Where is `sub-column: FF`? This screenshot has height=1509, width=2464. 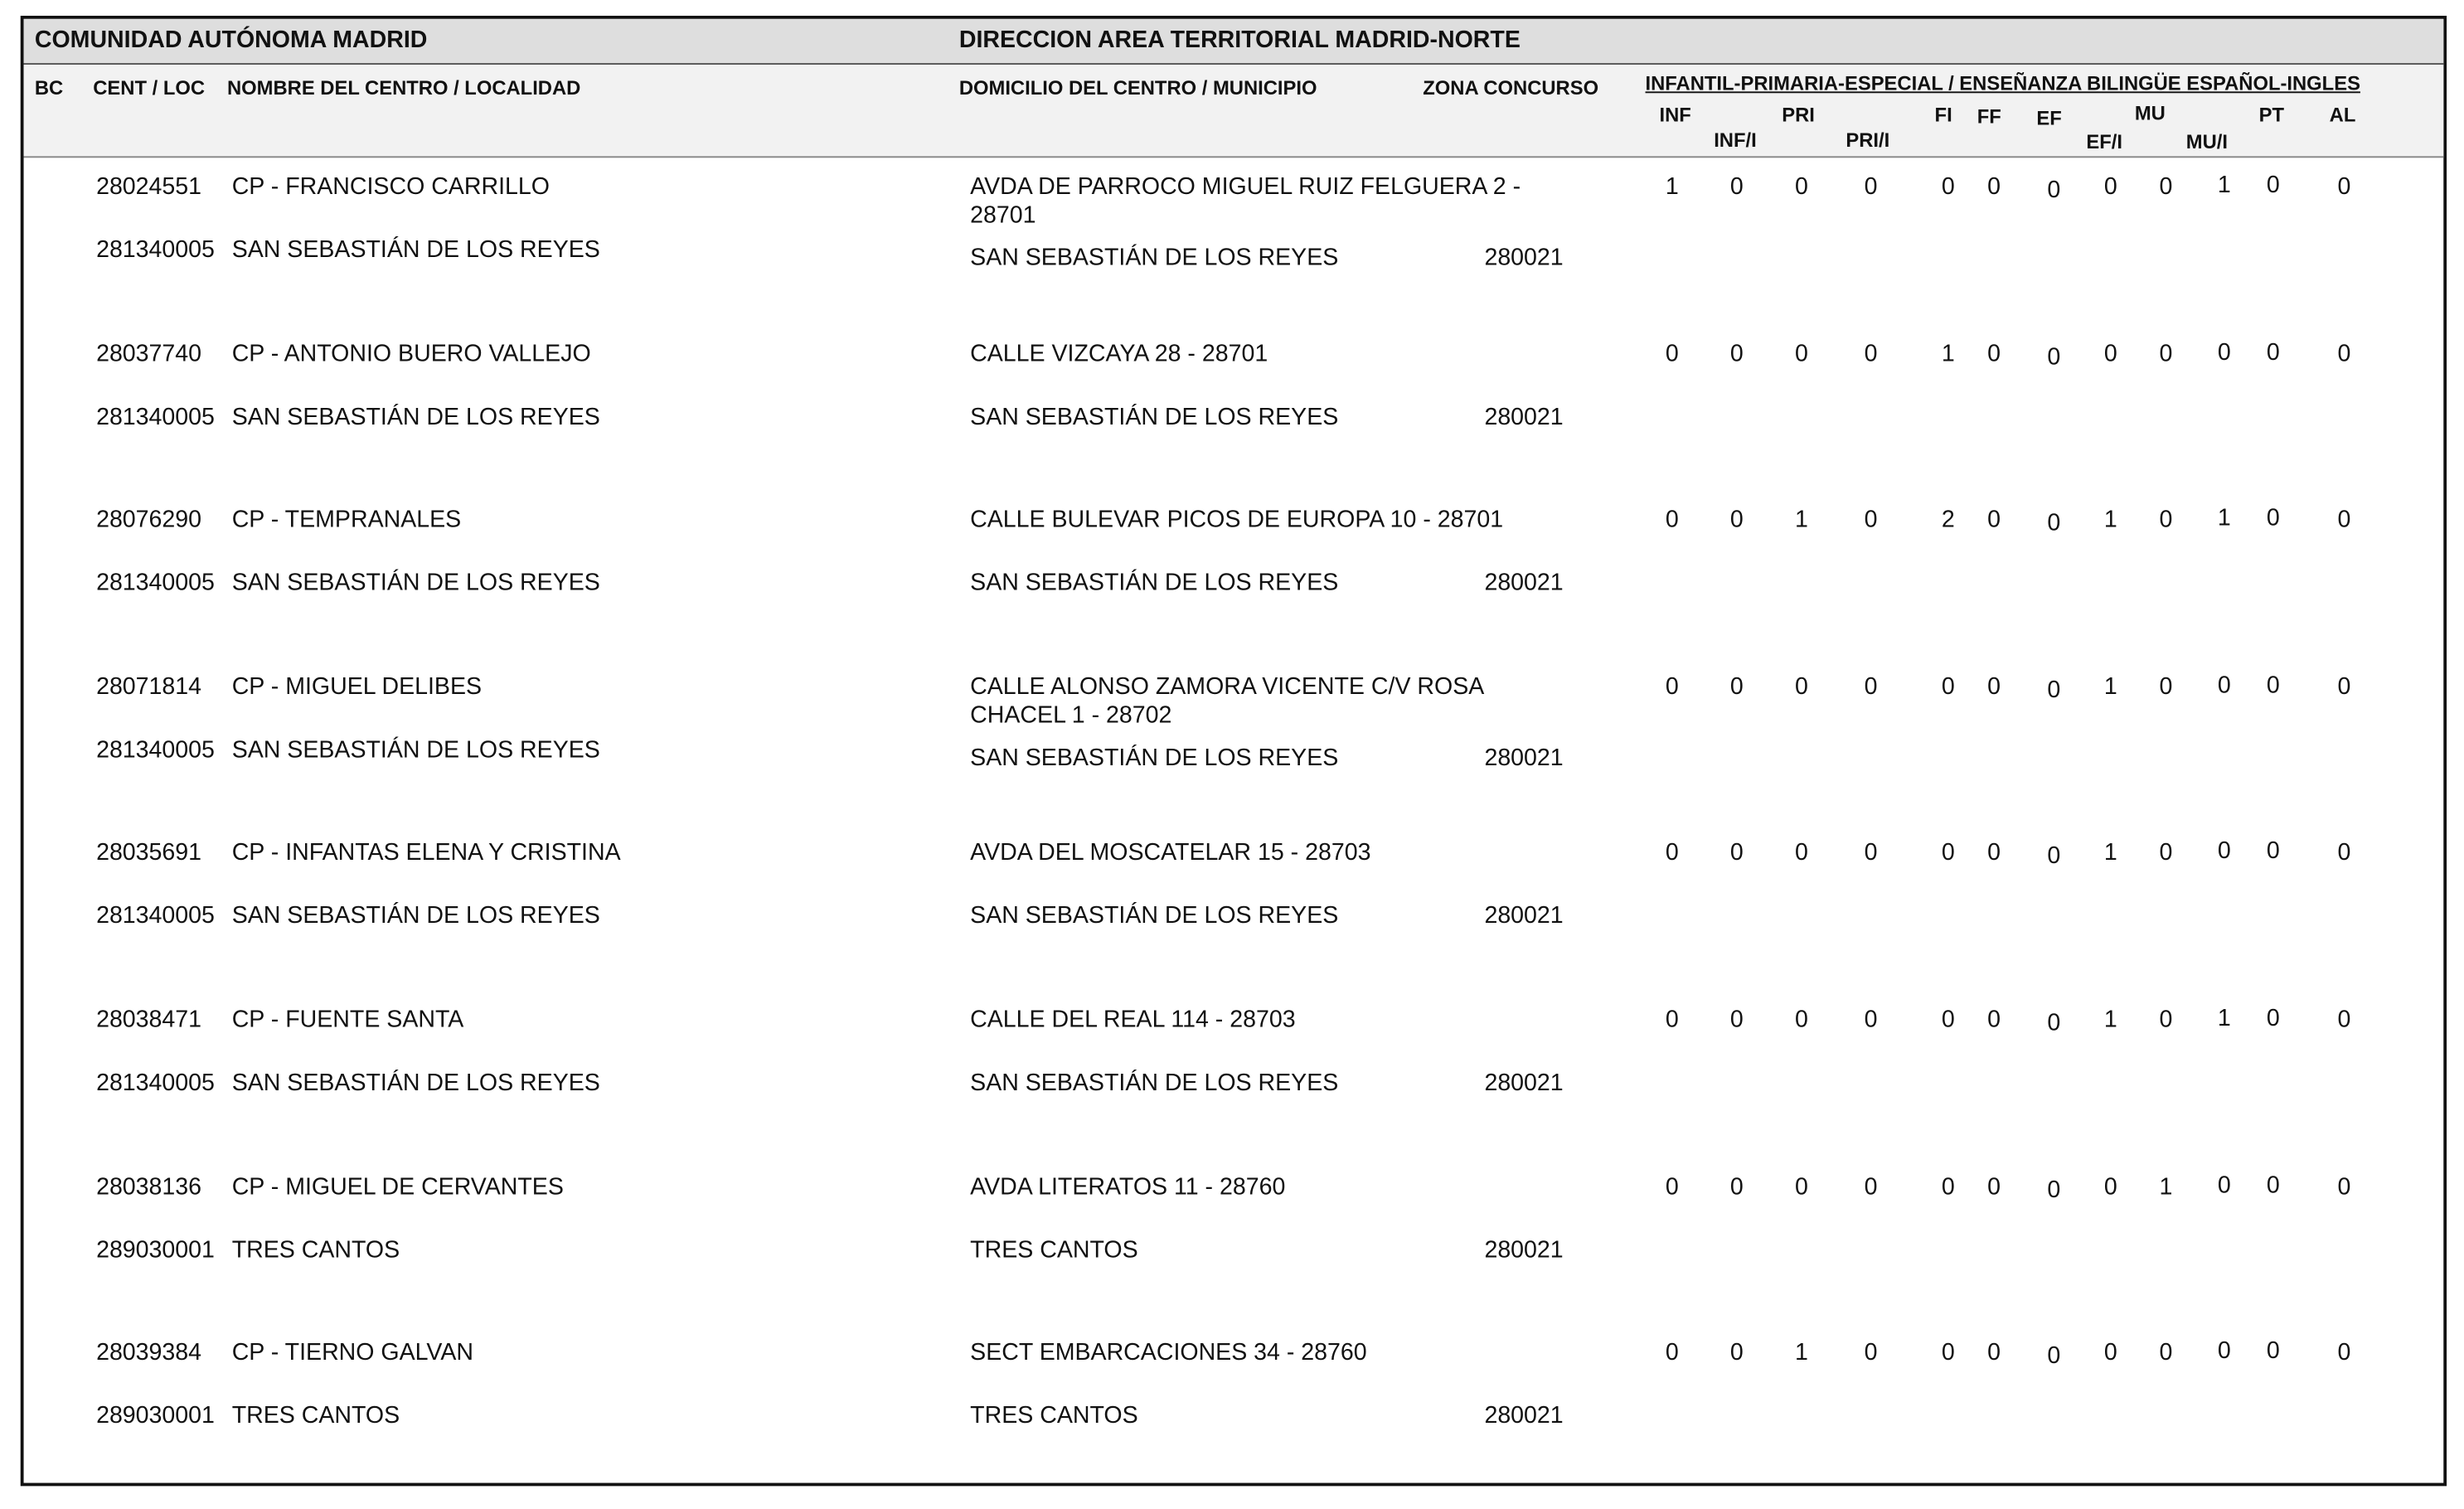 sub-column: FF is located at coordinates (1989, 117).